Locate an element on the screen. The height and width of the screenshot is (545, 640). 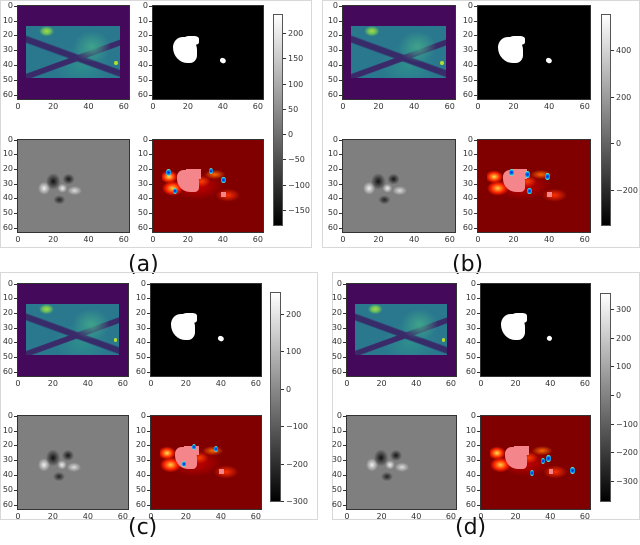
colorbar-tick-label: 100 is located at coordinates (621, 367).